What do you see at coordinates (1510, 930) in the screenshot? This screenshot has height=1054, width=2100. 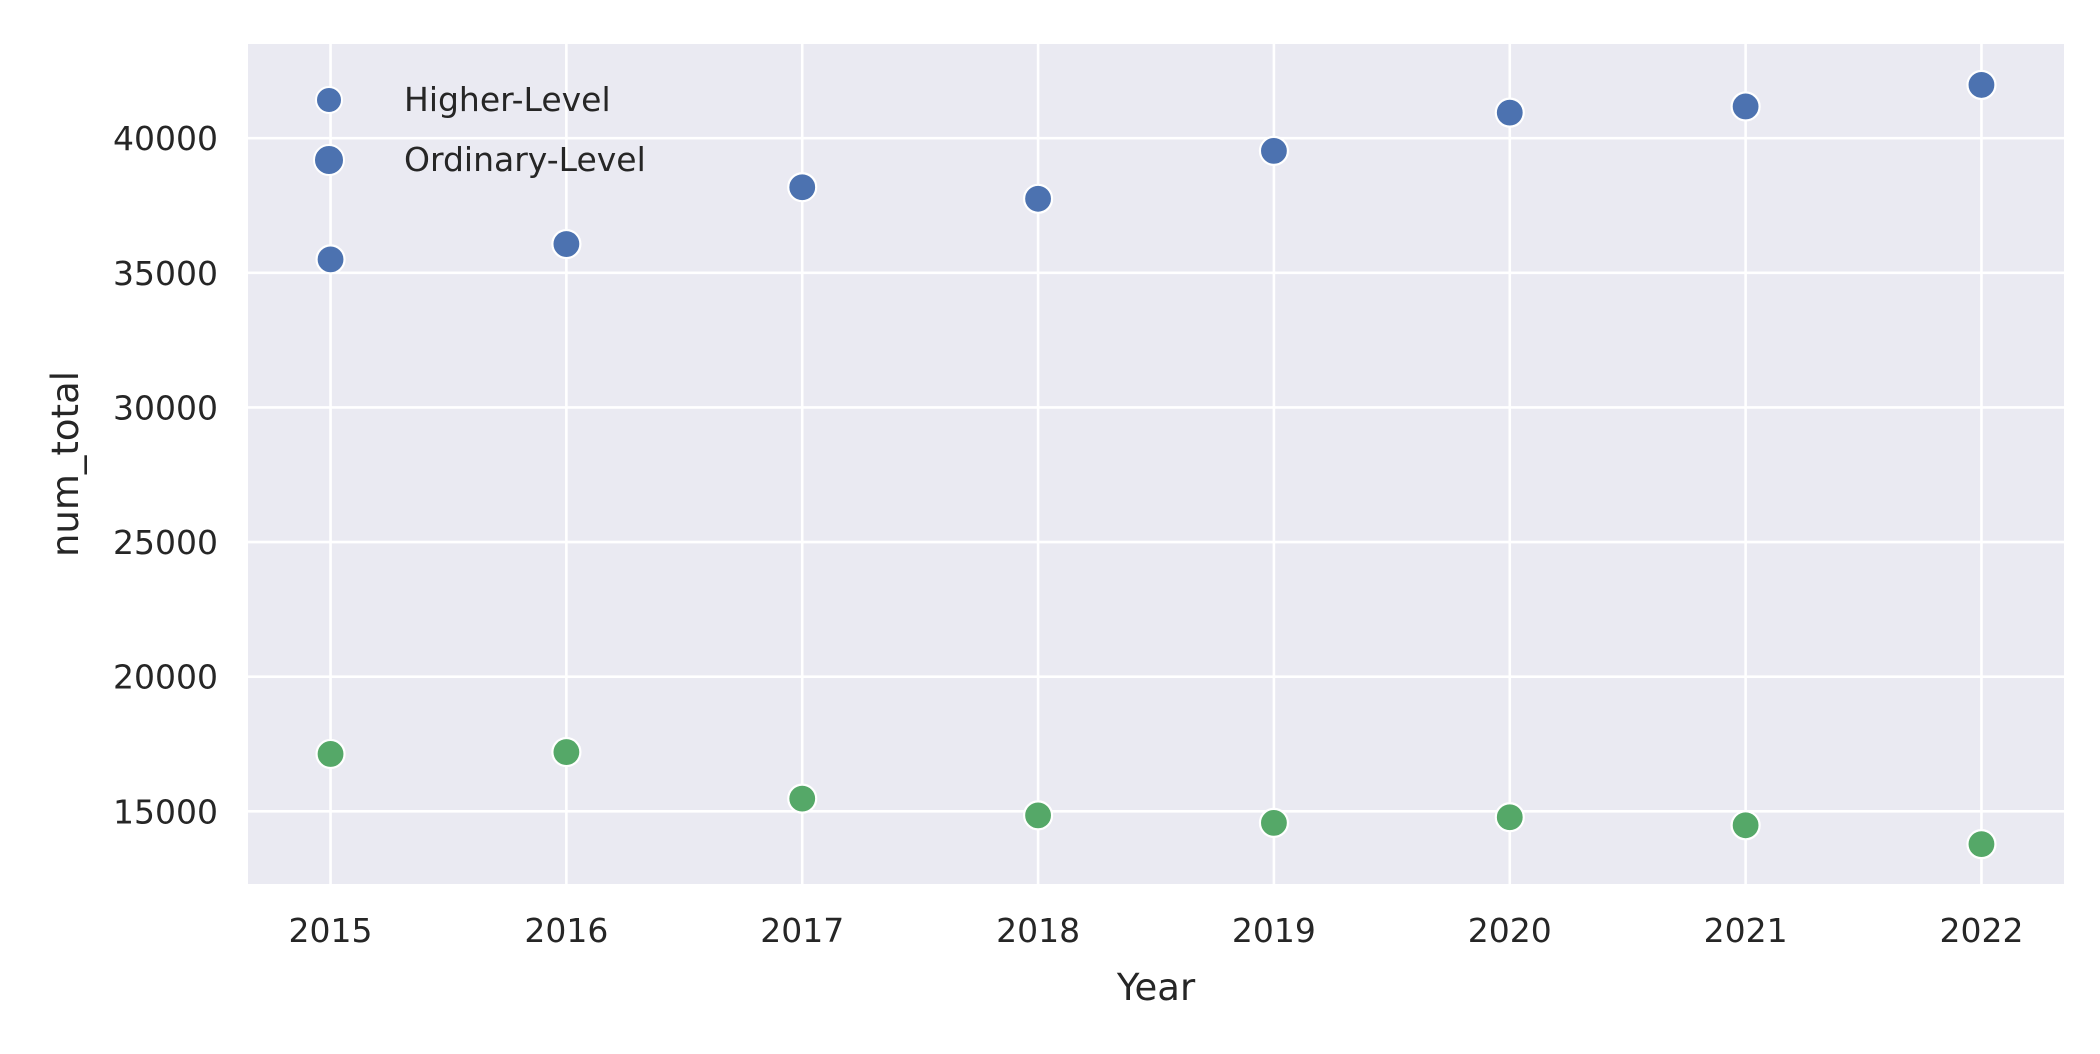 I see `x-tick-label: 2020` at bounding box center [1510, 930].